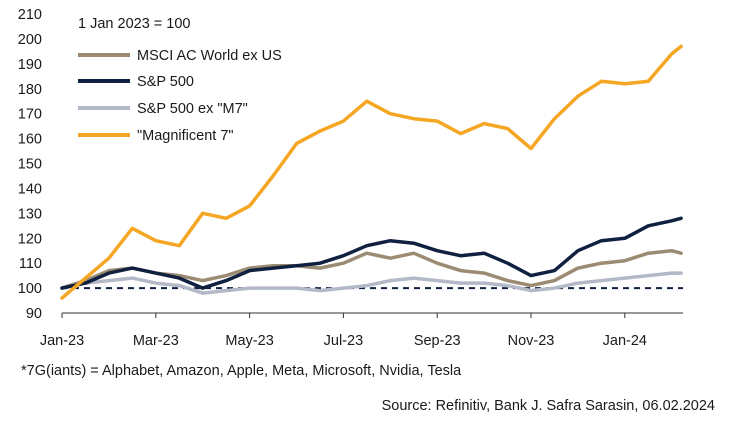  Describe the element at coordinates (30, 214) in the screenshot. I see `y-tick-label: 130` at that location.